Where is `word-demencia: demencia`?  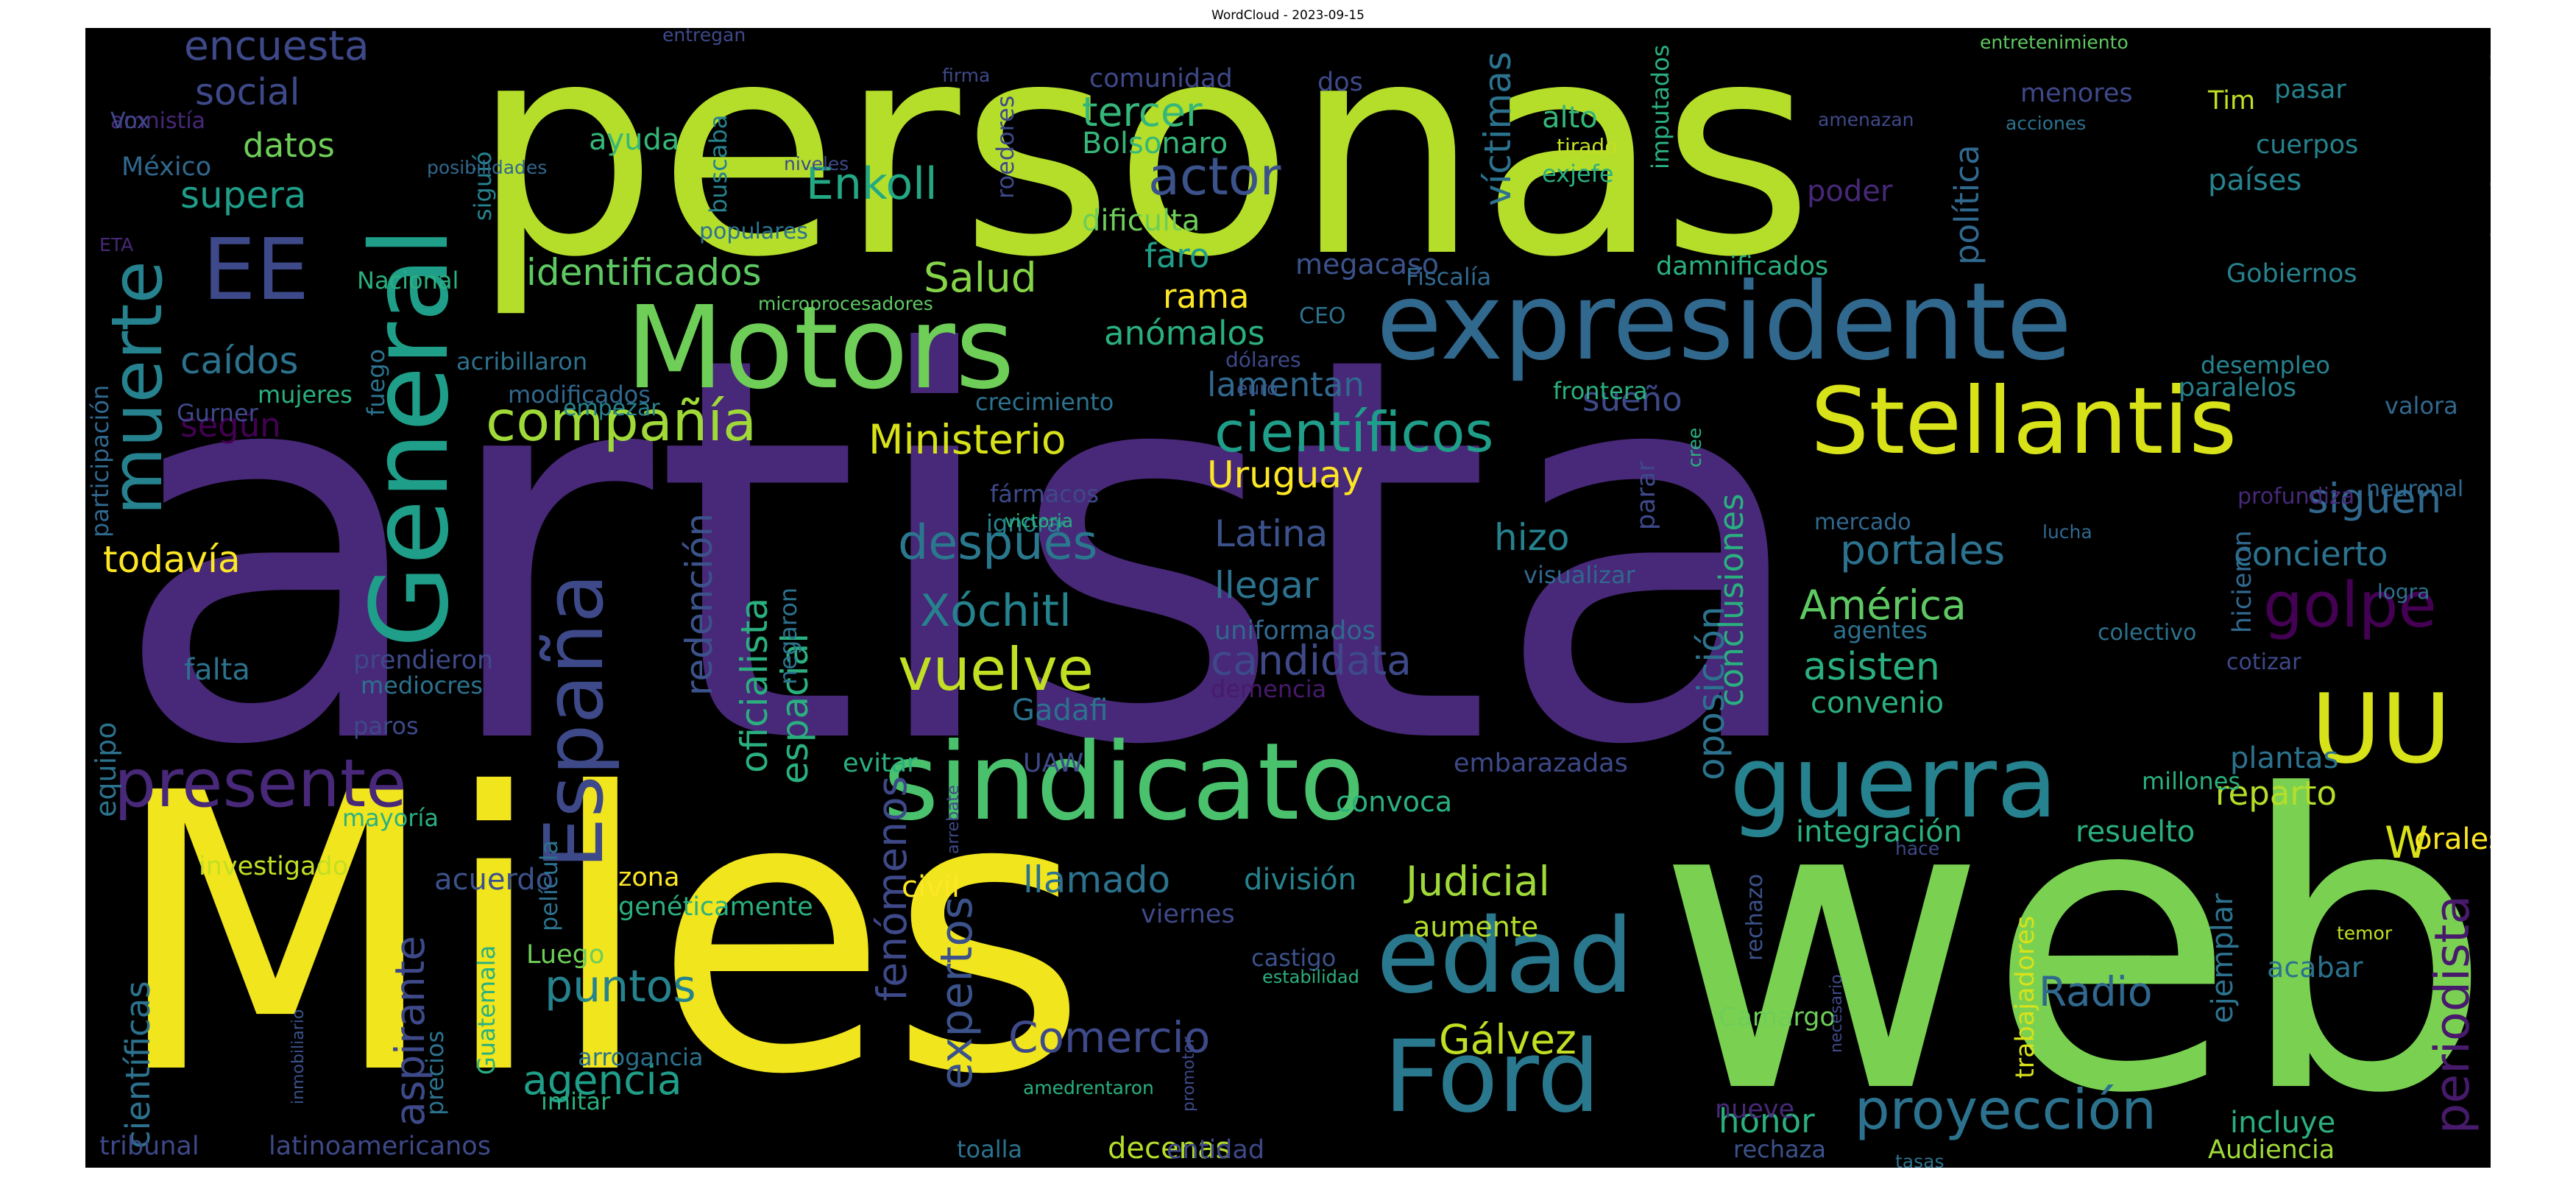 word-demencia: demencia is located at coordinates (1269, 689).